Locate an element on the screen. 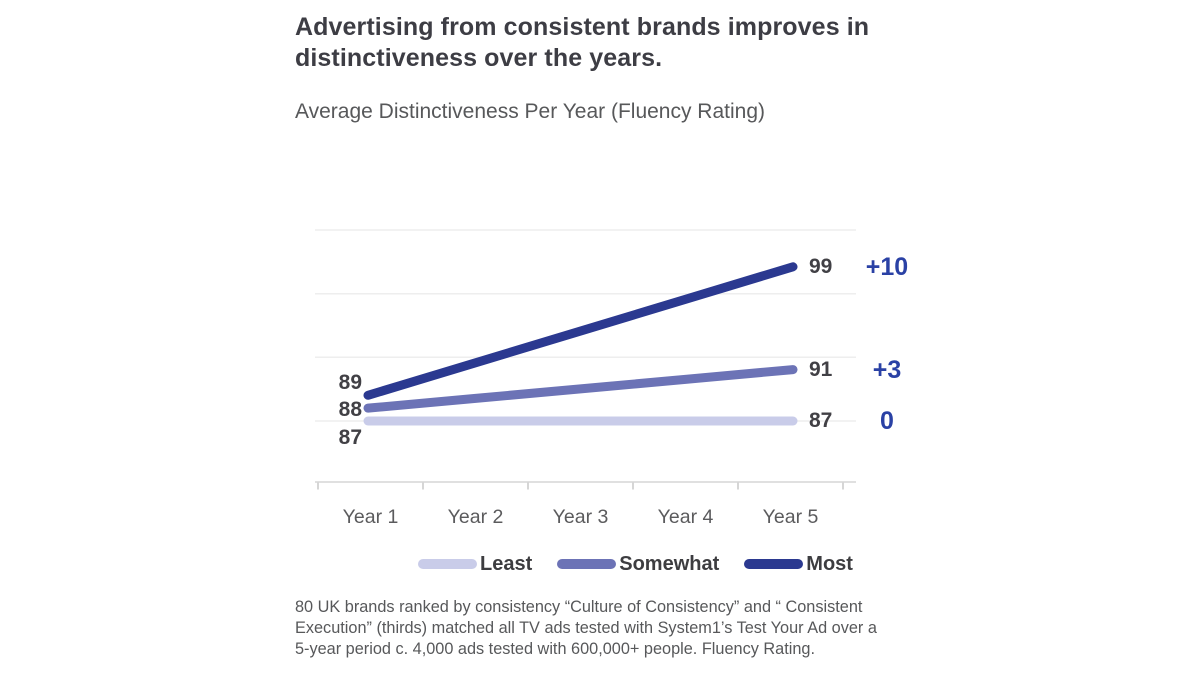 Image resolution: width=1200 pixels, height=675 pixels. headline-line-2: distinctiveness over the years. is located at coordinates (479, 58).